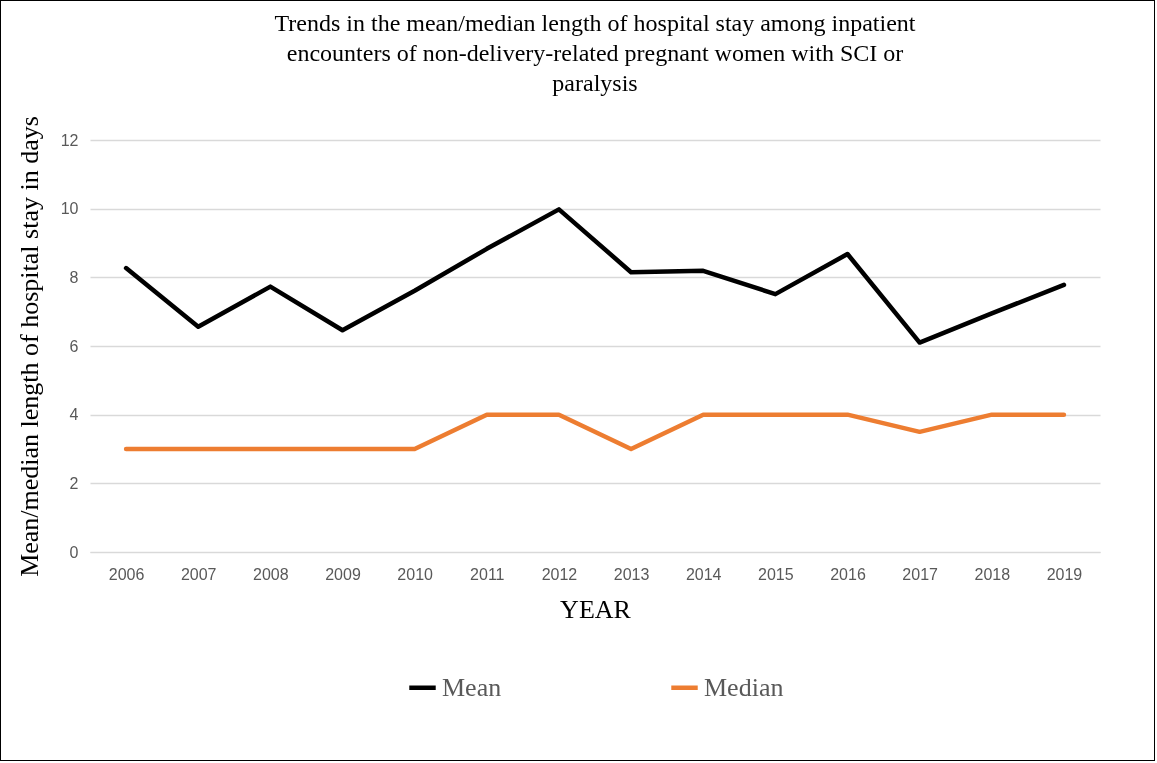  What do you see at coordinates (126, 574) in the screenshot?
I see `x-tick-label: 2006` at bounding box center [126, 574].